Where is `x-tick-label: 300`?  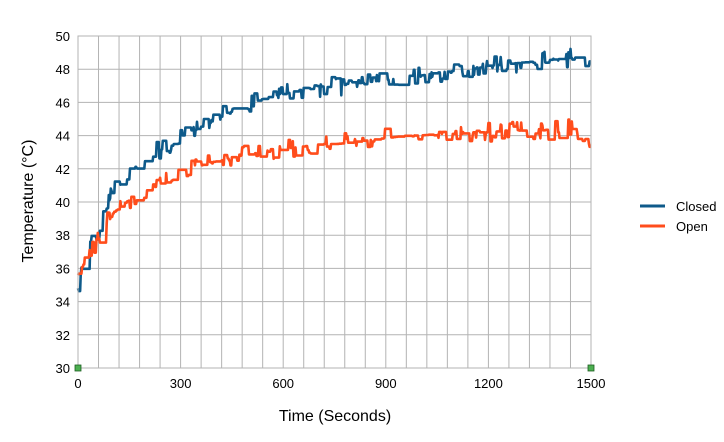 x-tick-label: 300 is located at coordinates (181, 383).